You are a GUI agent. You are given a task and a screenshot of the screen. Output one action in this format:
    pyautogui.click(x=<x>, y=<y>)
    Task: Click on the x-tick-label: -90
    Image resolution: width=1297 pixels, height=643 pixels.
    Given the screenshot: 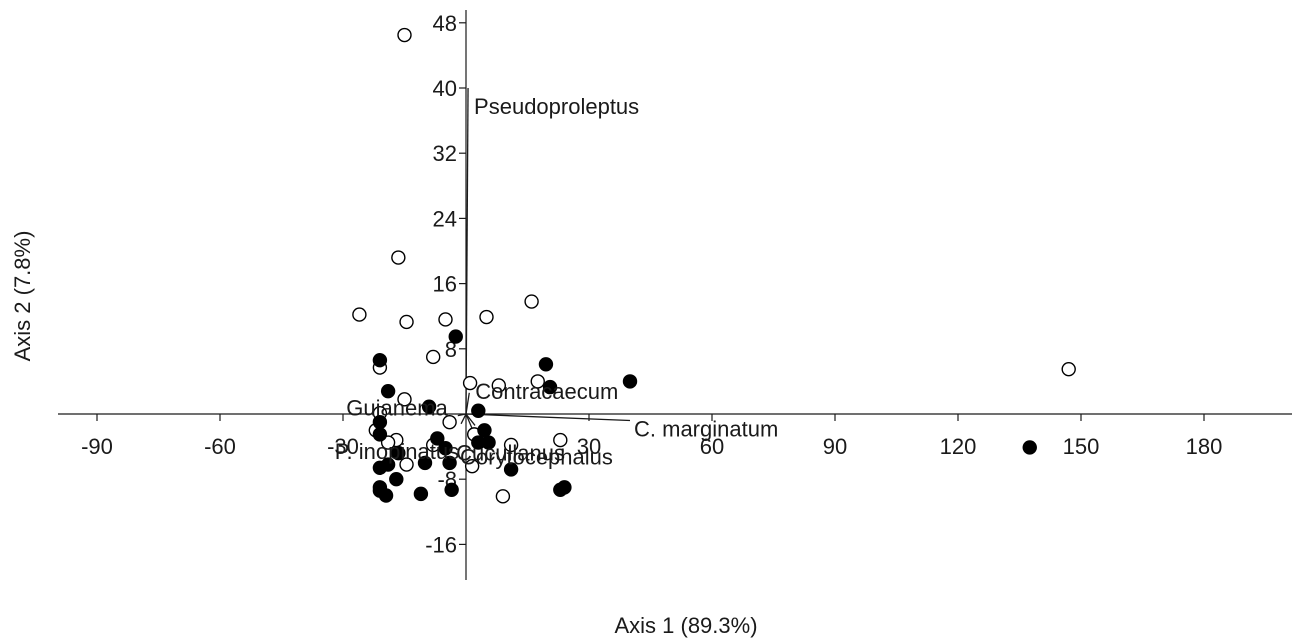 What is the action you would take?
    pyautogui.click(x=97, y=446)
    